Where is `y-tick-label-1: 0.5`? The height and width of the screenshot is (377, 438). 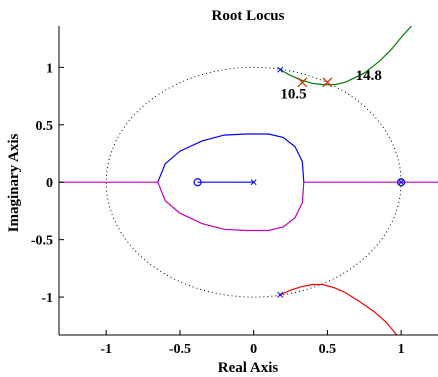
y-tick-label-1: 0.5 is located at coordinates (45, 126).